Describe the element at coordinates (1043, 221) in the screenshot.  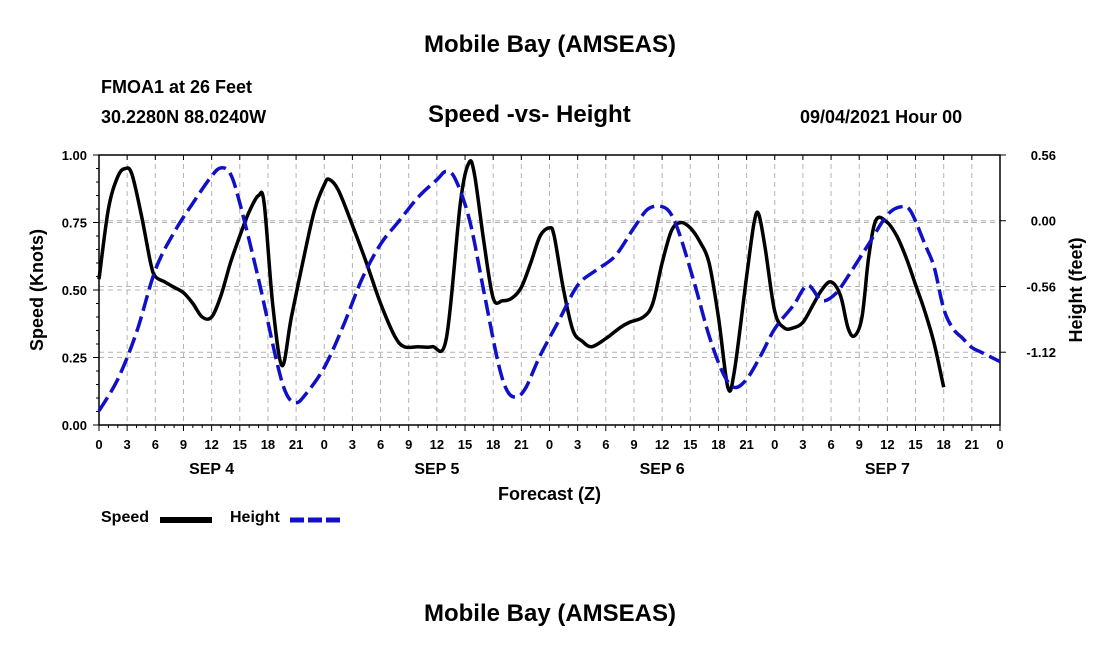
I see `y2-tick-label: 0.00` at that location.